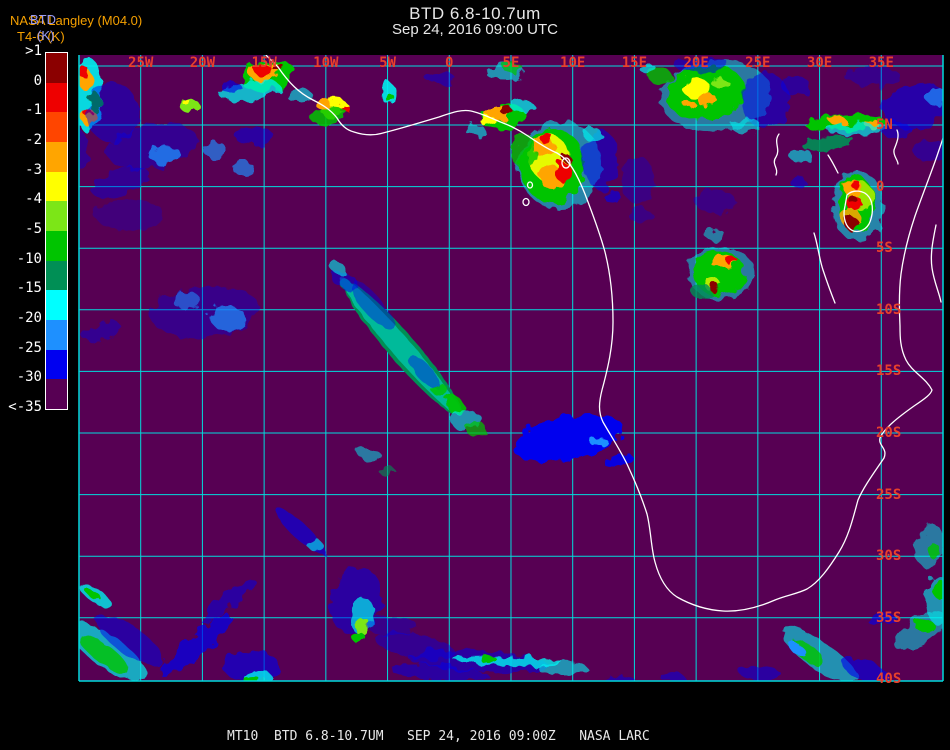  Describe the element at coordinates (33, 51) in the screenshot. I see `colorbar-label->1: >1` at that location.